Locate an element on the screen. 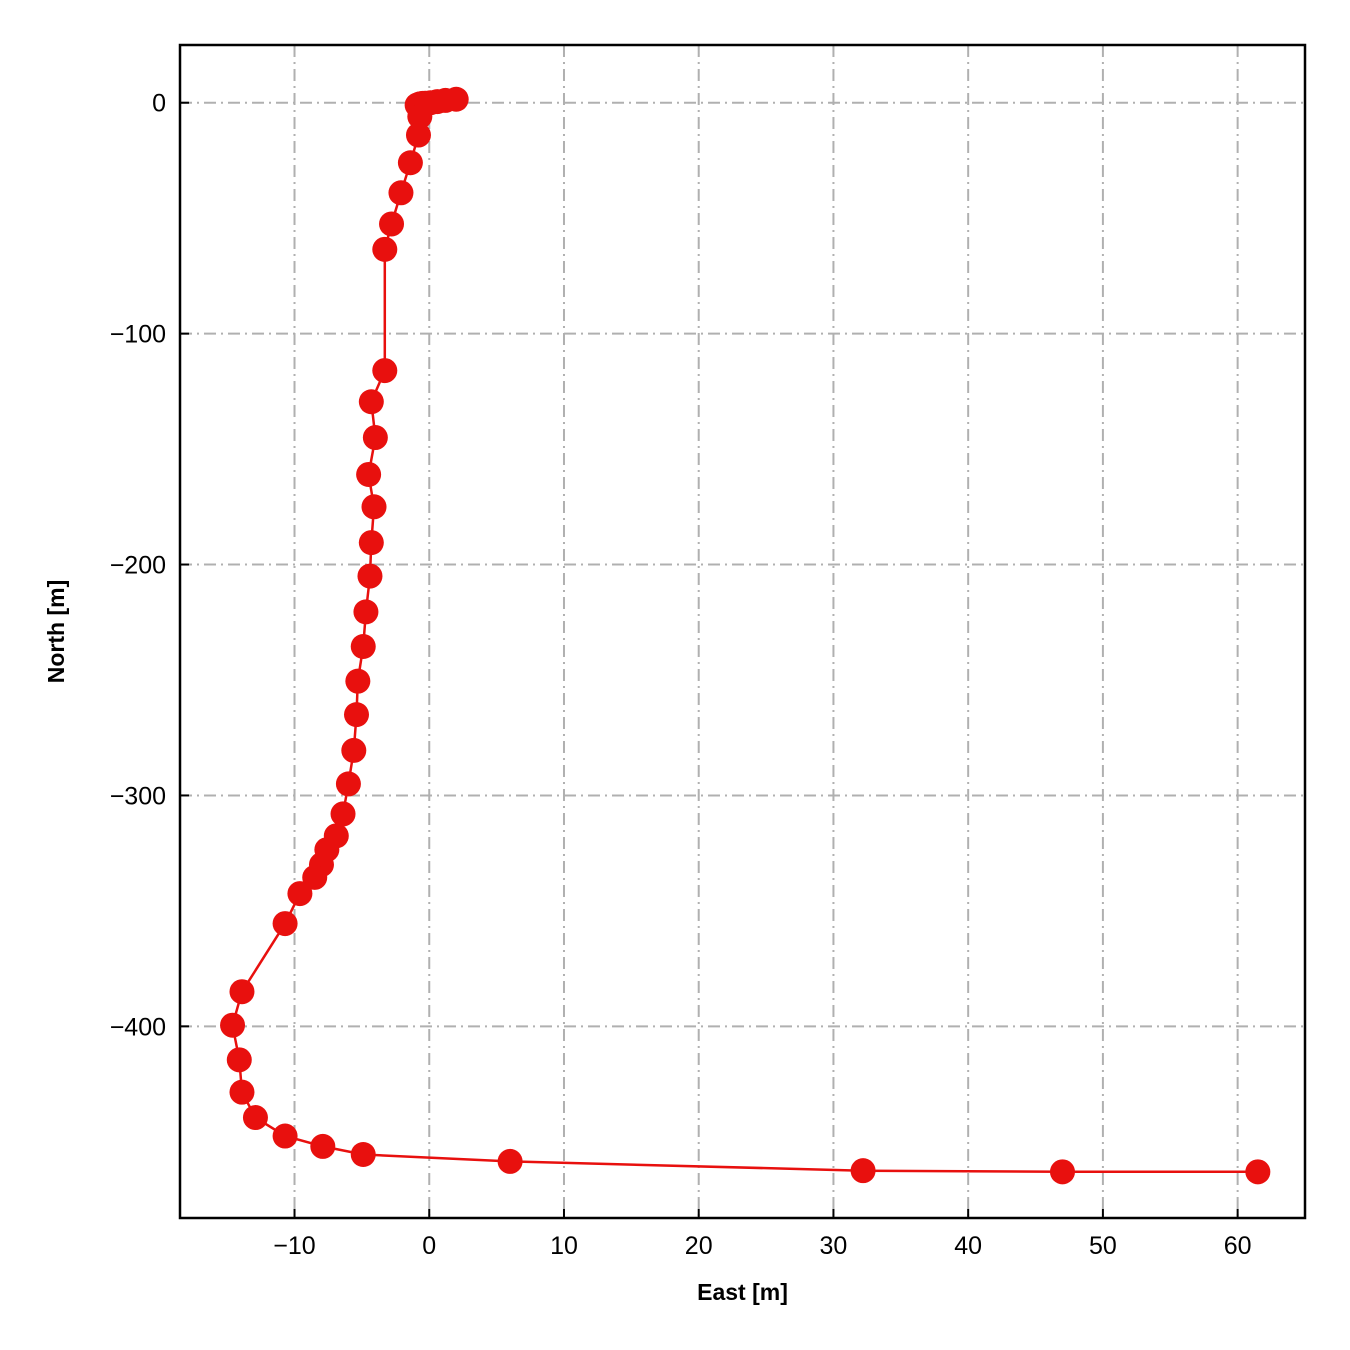 This screenshot has height=1350, width=1350. x-tick-label: 60 is located at coordinates (1238, 1246).